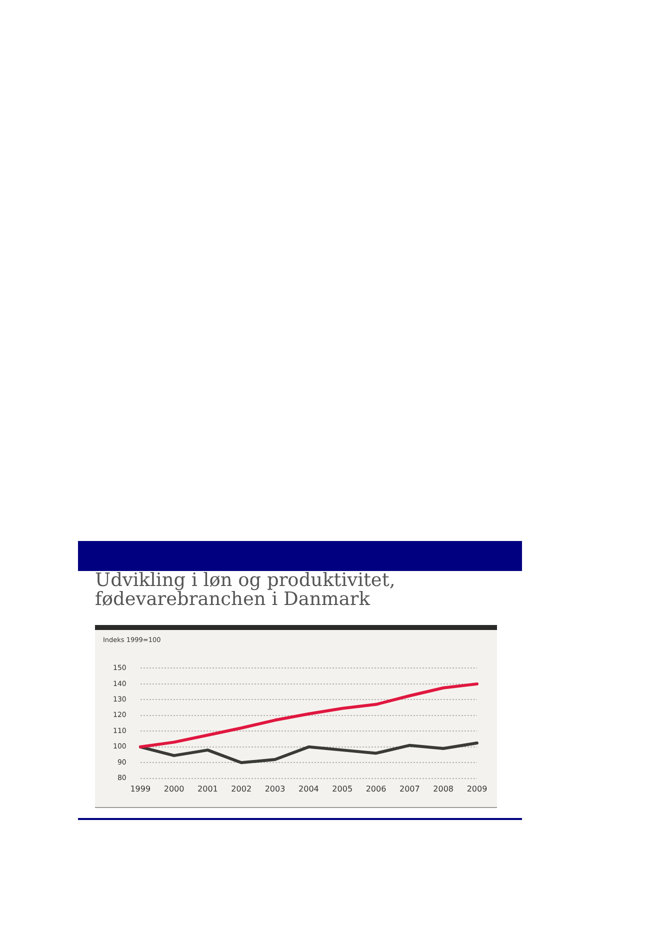 This screenshot has width=661, height=933. I want to click on x-tick-label: 2002, so click(241, 789).